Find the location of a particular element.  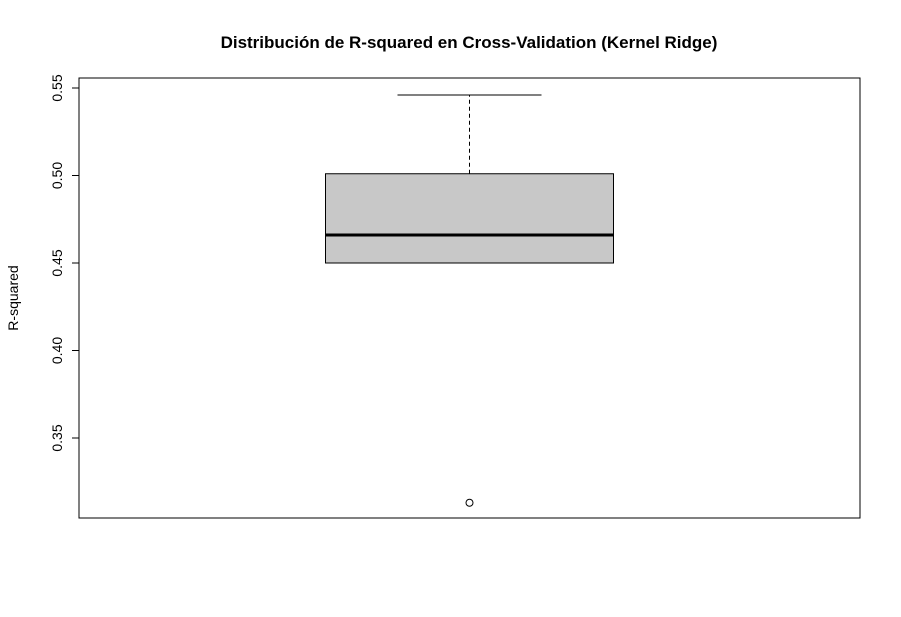

y-tick-label: 0.55 is located at coordinates (57, 87).